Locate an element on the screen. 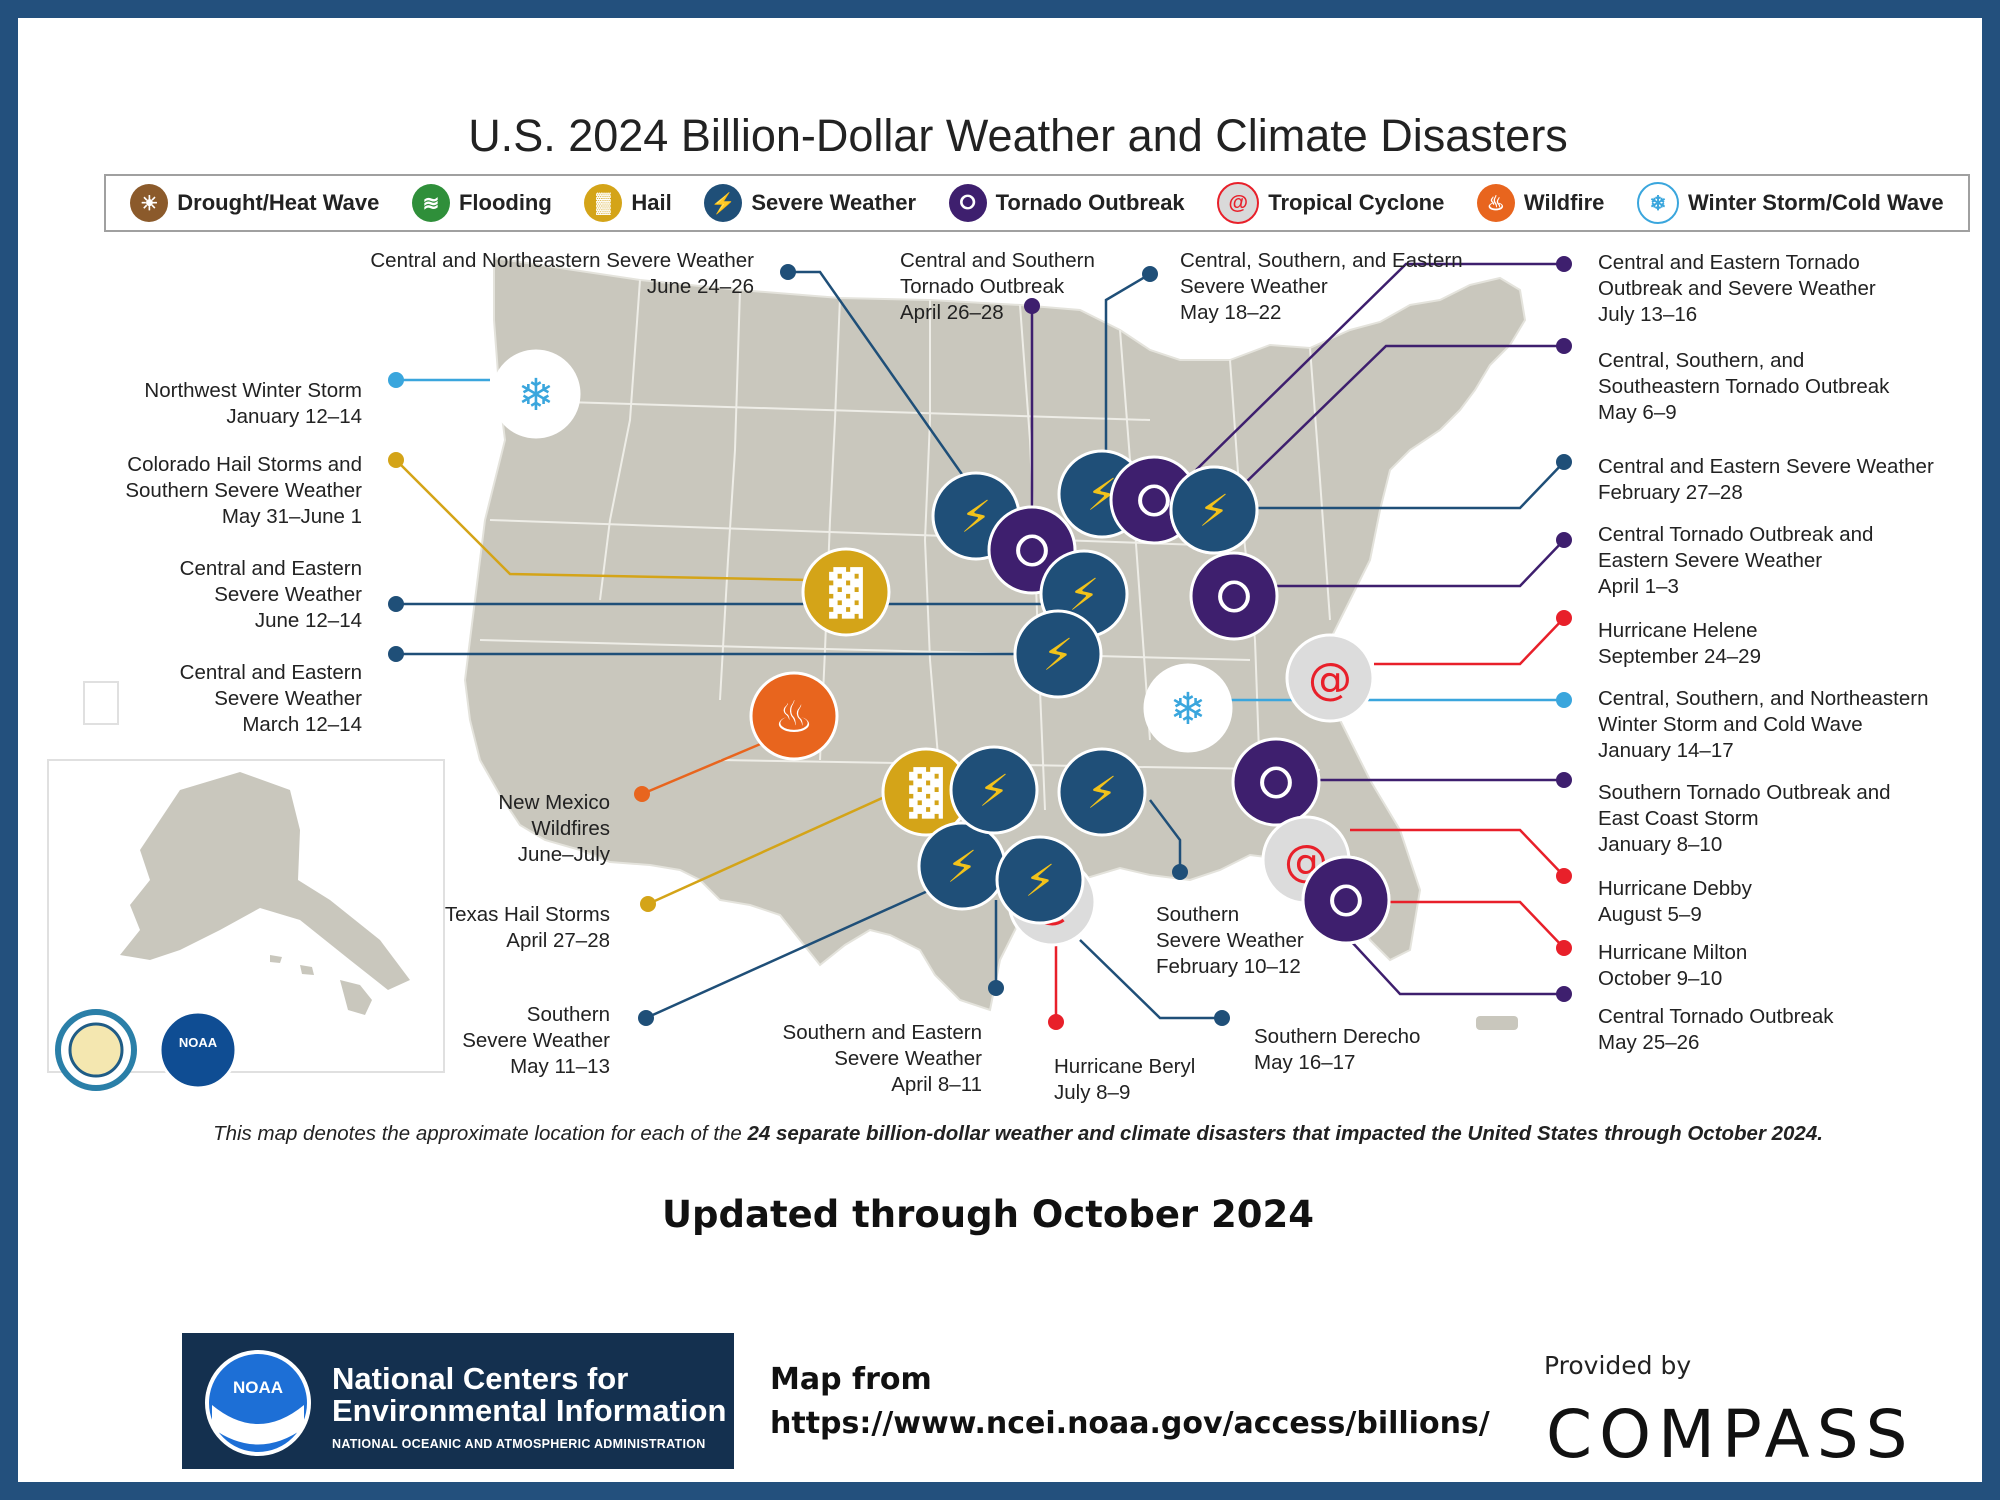  event-label-line: Southern and Eastern is located at coordinates (882, 1032).